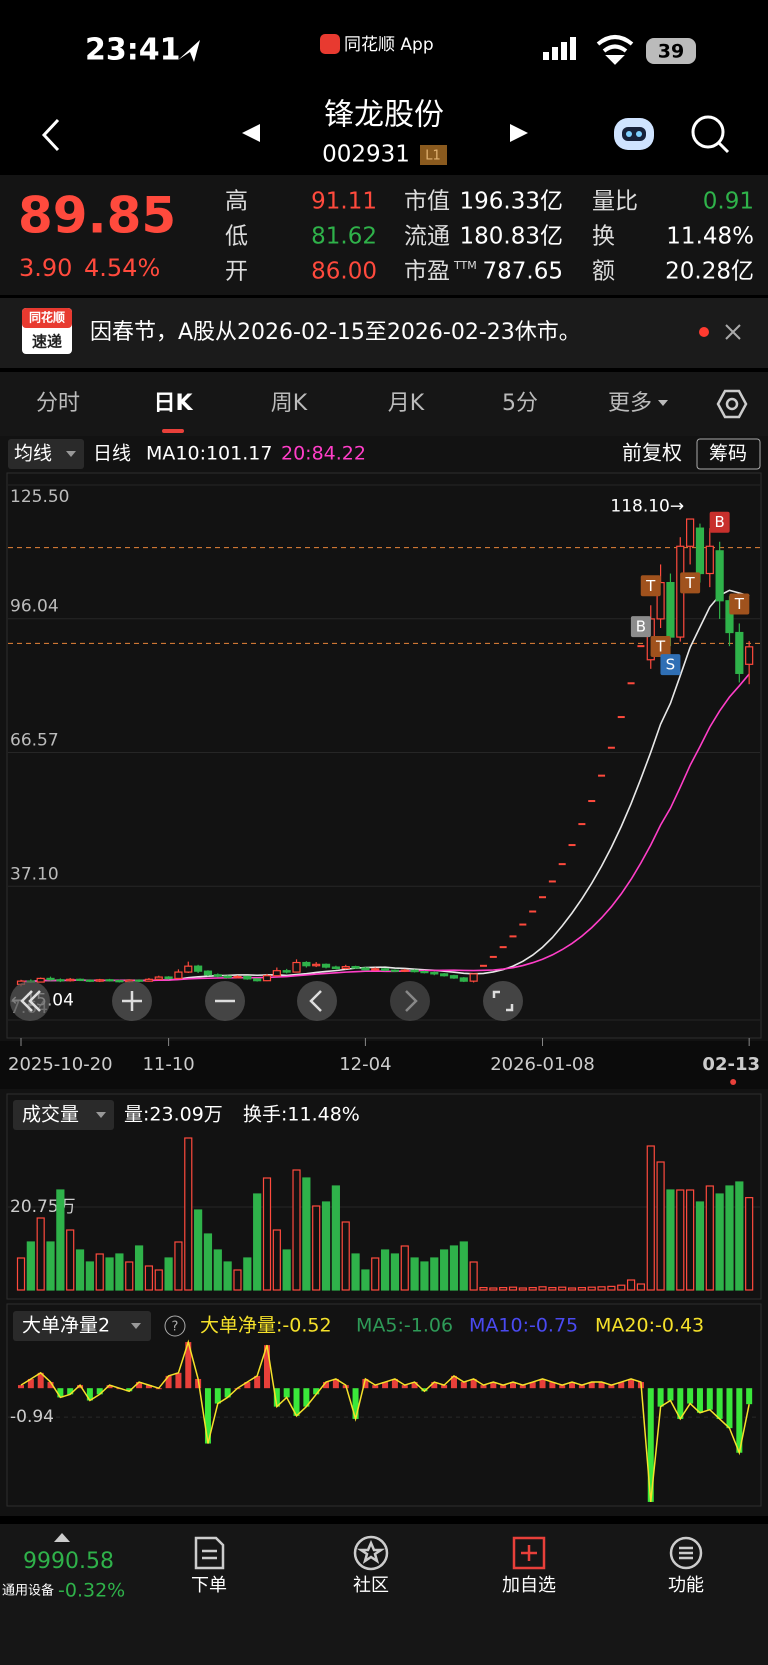  Describe the element at coordinates (28, 1591) in the screenshot. I see `index-name: 通用设备` at that location.